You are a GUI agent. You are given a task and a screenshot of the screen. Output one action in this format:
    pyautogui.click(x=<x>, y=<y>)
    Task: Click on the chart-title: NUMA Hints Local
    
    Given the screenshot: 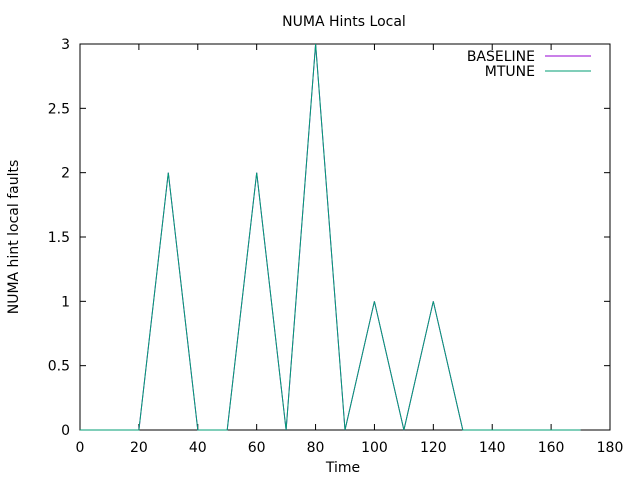 What is the action you would take?
    pyautogui.click(x=344, y=22)
    